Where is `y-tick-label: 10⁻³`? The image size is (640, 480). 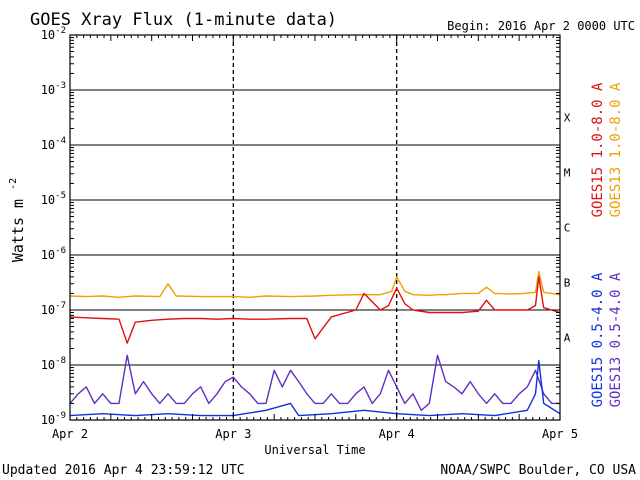 y-tick-label: 10⁻³ is located at coordinates (53, 89).